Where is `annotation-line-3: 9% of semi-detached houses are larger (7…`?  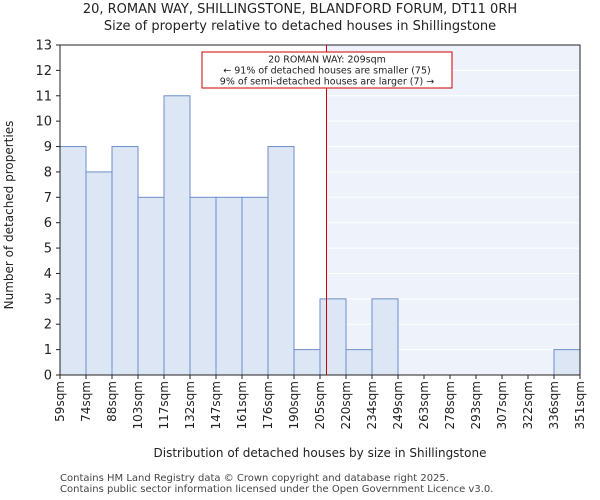 annotation-line-3: 9% of semi-detached houses are larger (7… is located at coordinates (327, 82).